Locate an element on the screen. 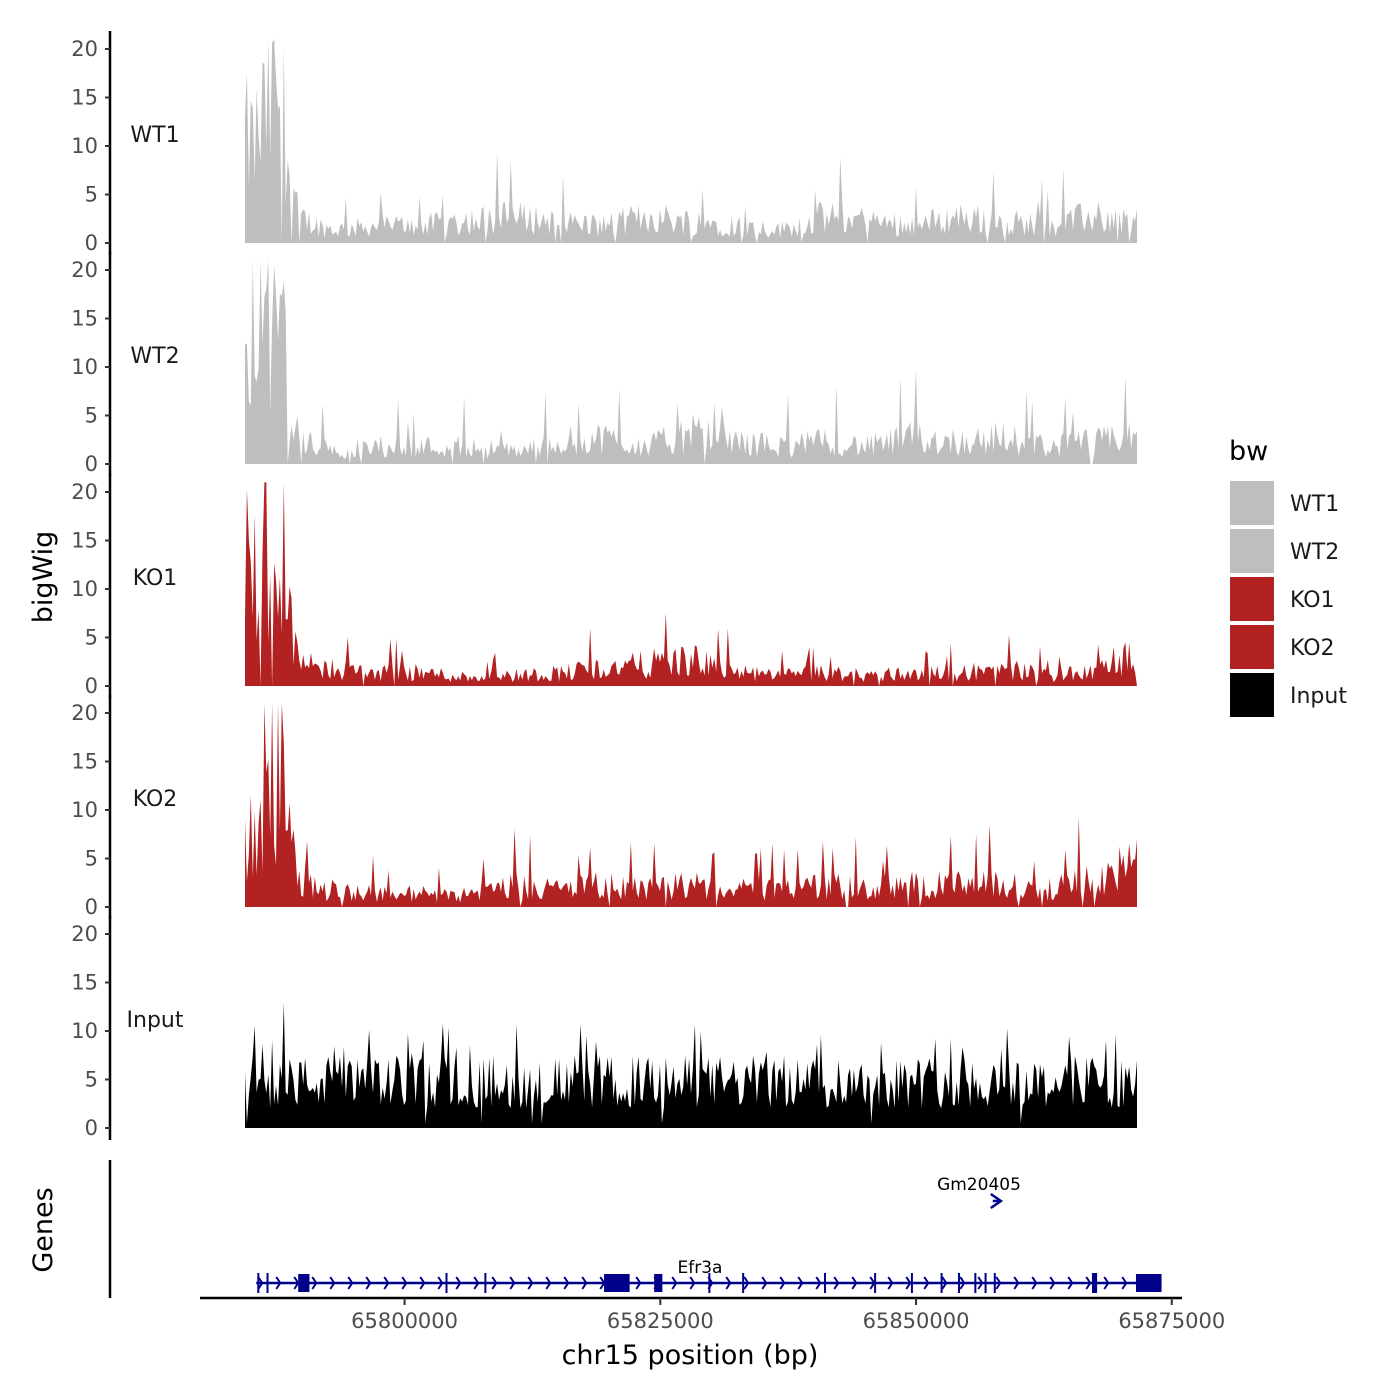 The width and height of the screenshot is (1400, 1400). legend-swatch-wt2 is located at coordinates (1252, 551).